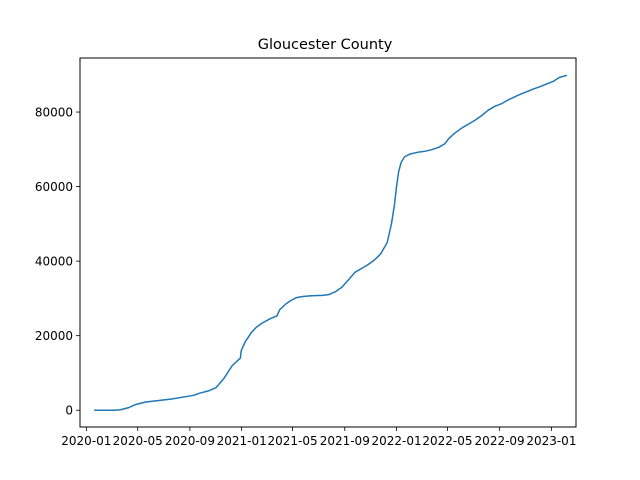  I want to click on x-tick-label: 2023-01, so click(551, 441).